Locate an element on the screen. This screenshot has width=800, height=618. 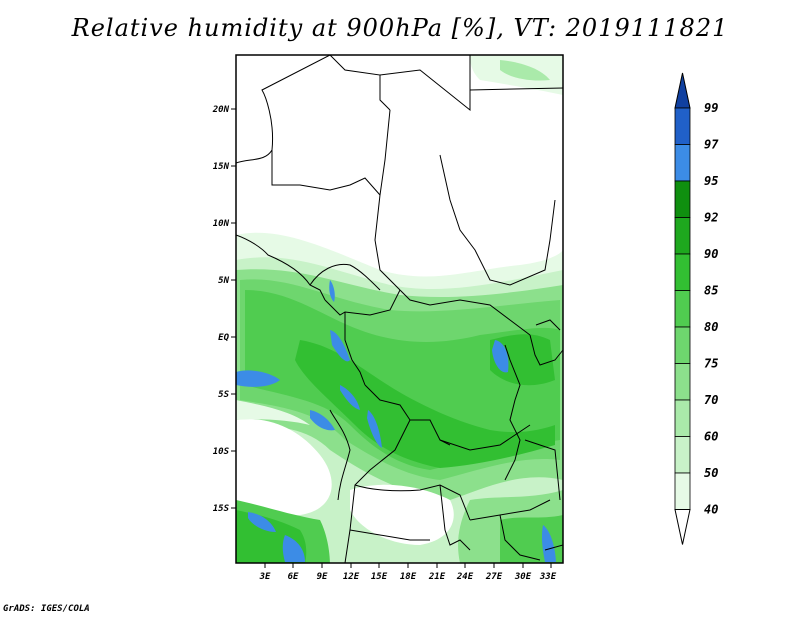
colorbar-label: 50 is located at coordinates (711, 473).